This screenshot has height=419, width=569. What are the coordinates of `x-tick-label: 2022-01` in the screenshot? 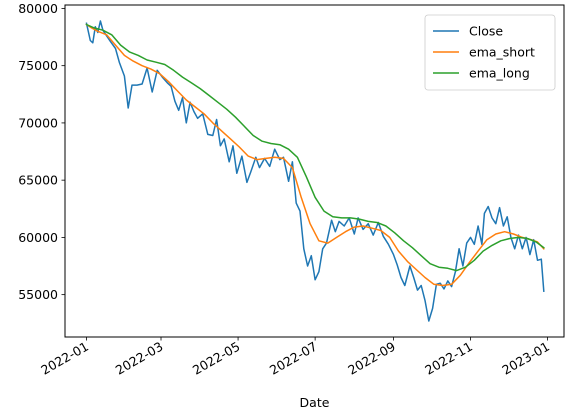 It's located at (64, 358).